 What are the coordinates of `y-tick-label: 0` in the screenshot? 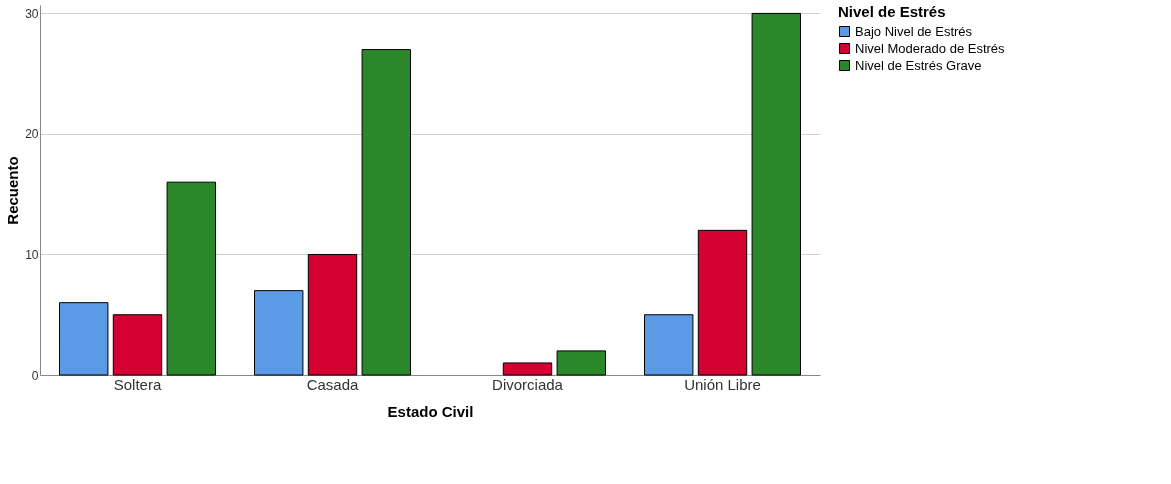 It's located at (35, 375).